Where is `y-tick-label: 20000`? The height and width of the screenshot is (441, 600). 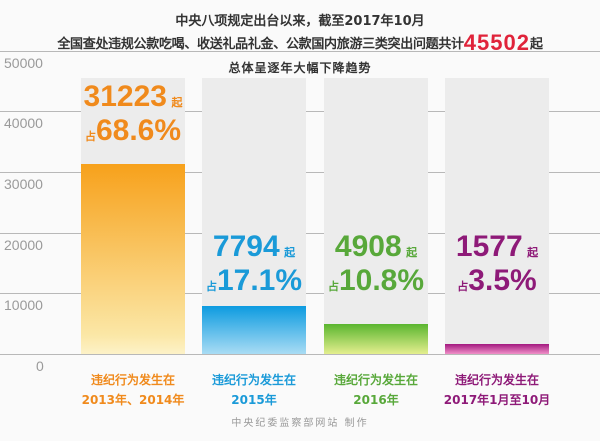 y-tick-label: 20000 is located at coordinates (23, 245).